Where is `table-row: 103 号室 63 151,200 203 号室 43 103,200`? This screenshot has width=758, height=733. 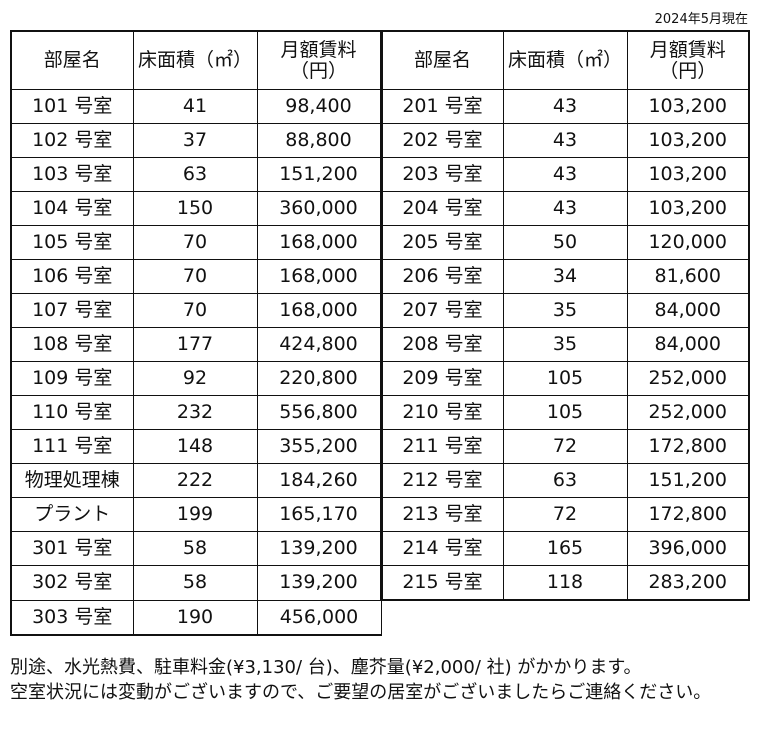 table-row: 103 号室 63 151,200 203 号室 43 103,200 is located at coordinates (380, 174).